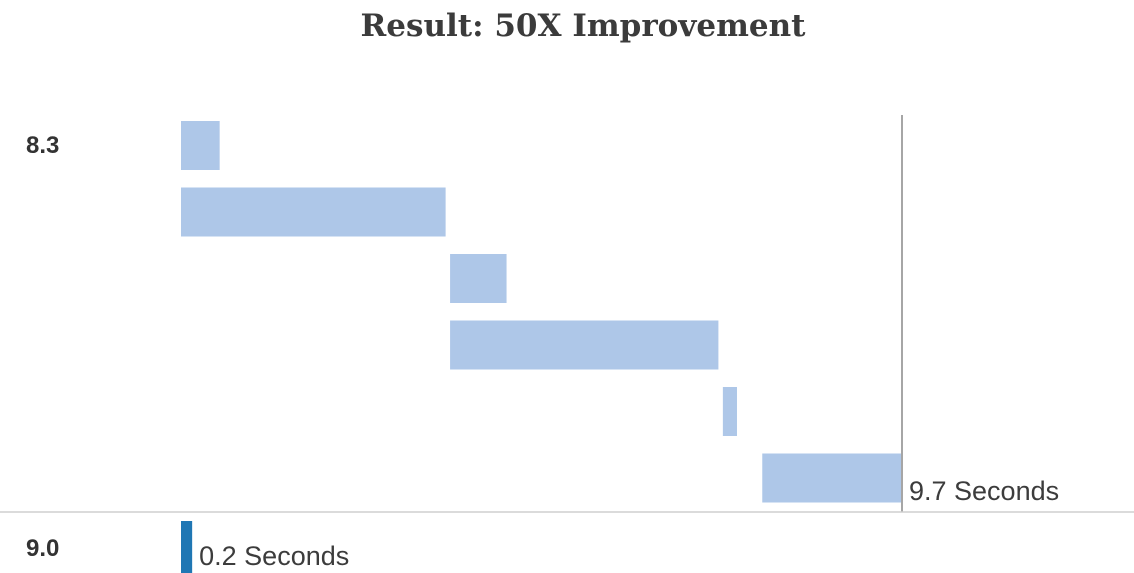  I want to click on row-group-9-0: 9.0 0.2 Seconds, so click(187, 547).